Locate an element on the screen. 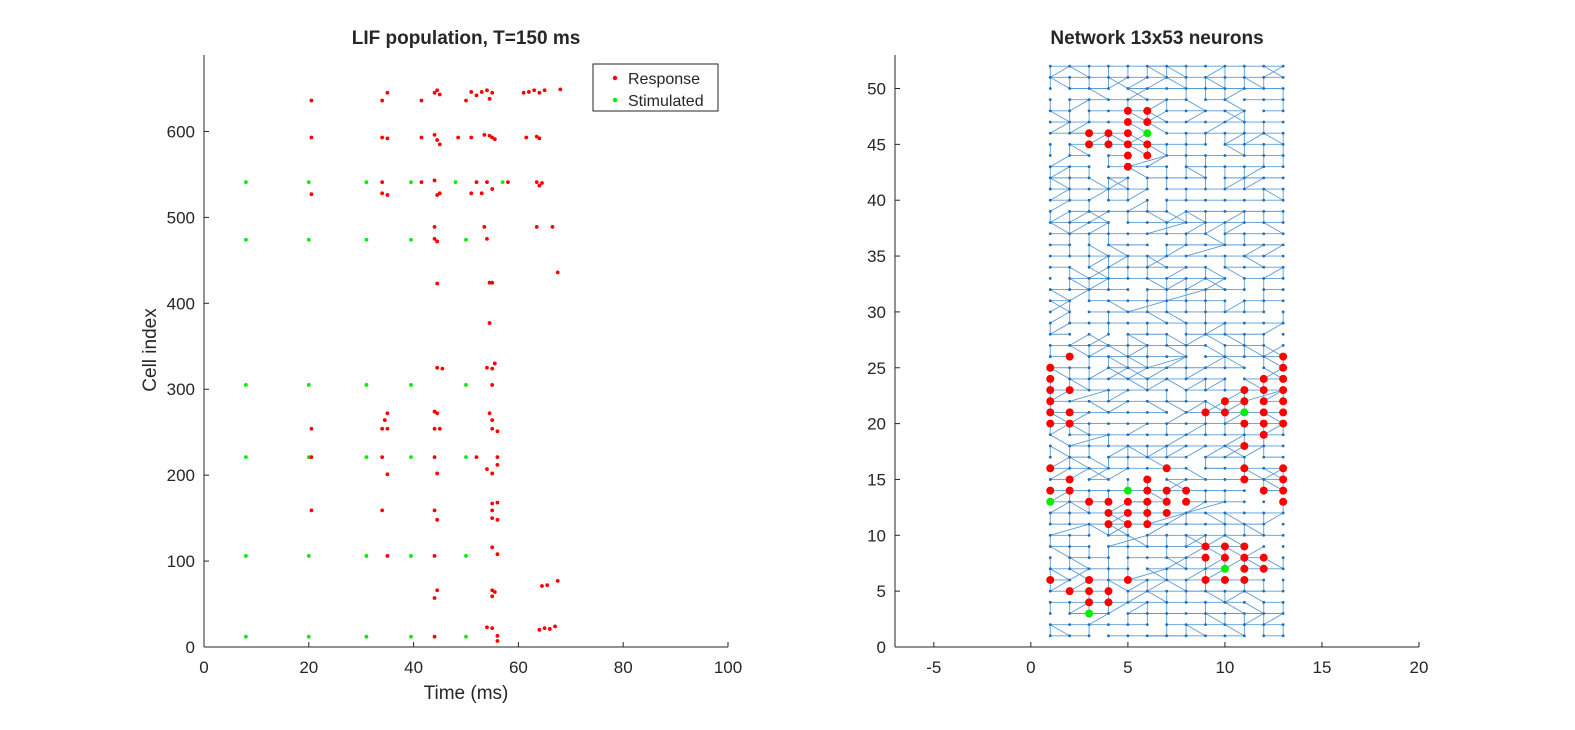  raster-xtick-label: 40 is located at coordinates (413, 667).